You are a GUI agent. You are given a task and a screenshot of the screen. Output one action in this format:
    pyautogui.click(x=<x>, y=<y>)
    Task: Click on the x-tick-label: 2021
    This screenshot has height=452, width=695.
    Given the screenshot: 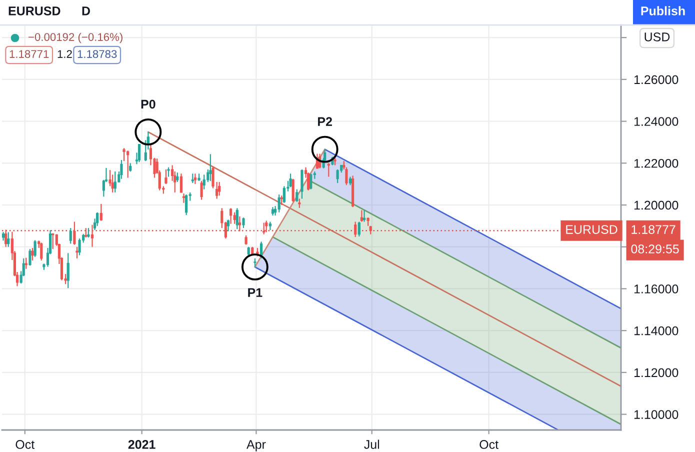 What is the action you would take?
    pyautogui.click(x=142, y=444)
    